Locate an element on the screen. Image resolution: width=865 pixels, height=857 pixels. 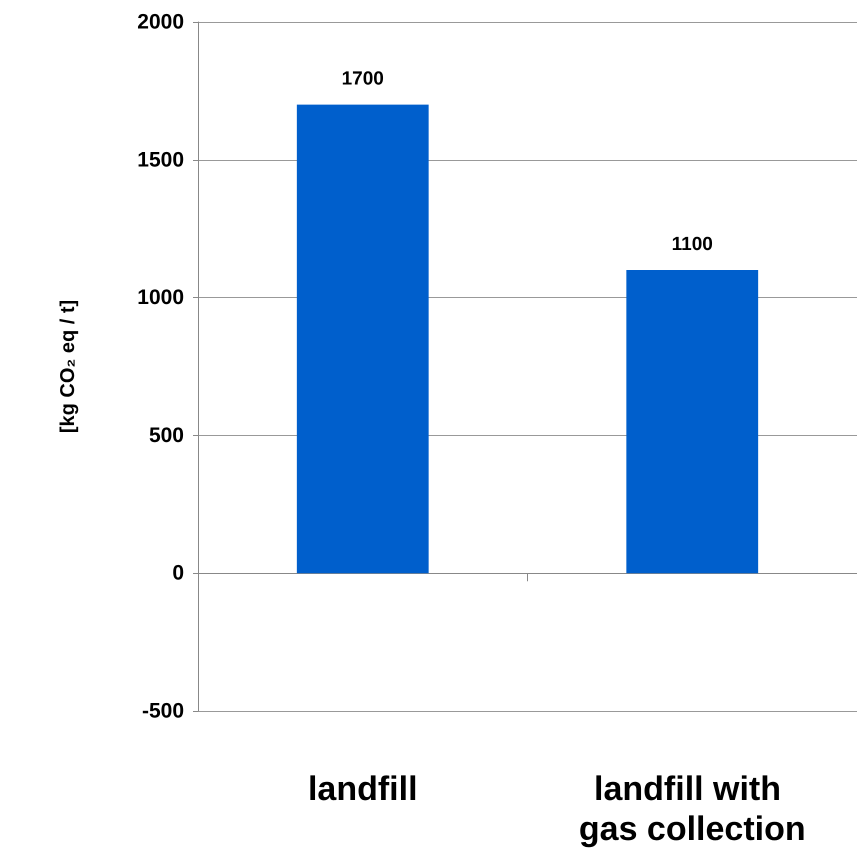
x-tick-label: landfill with gas collection is located at coordinates (692, 809).